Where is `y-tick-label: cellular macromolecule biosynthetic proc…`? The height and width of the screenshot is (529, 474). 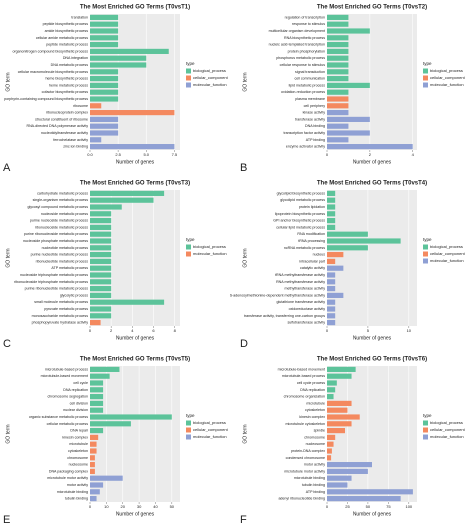
y-tick-label: cellular macromolecule biosynthetic proc… is located at coordinates (53, 72).